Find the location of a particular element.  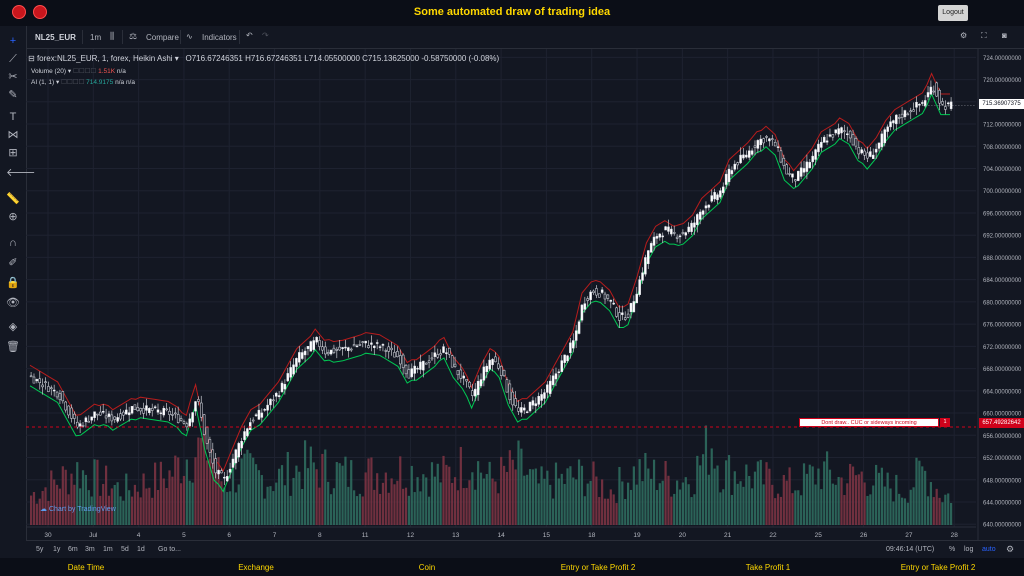

drawing-mode-icon: ✐ is located at coordinates (13, 263).